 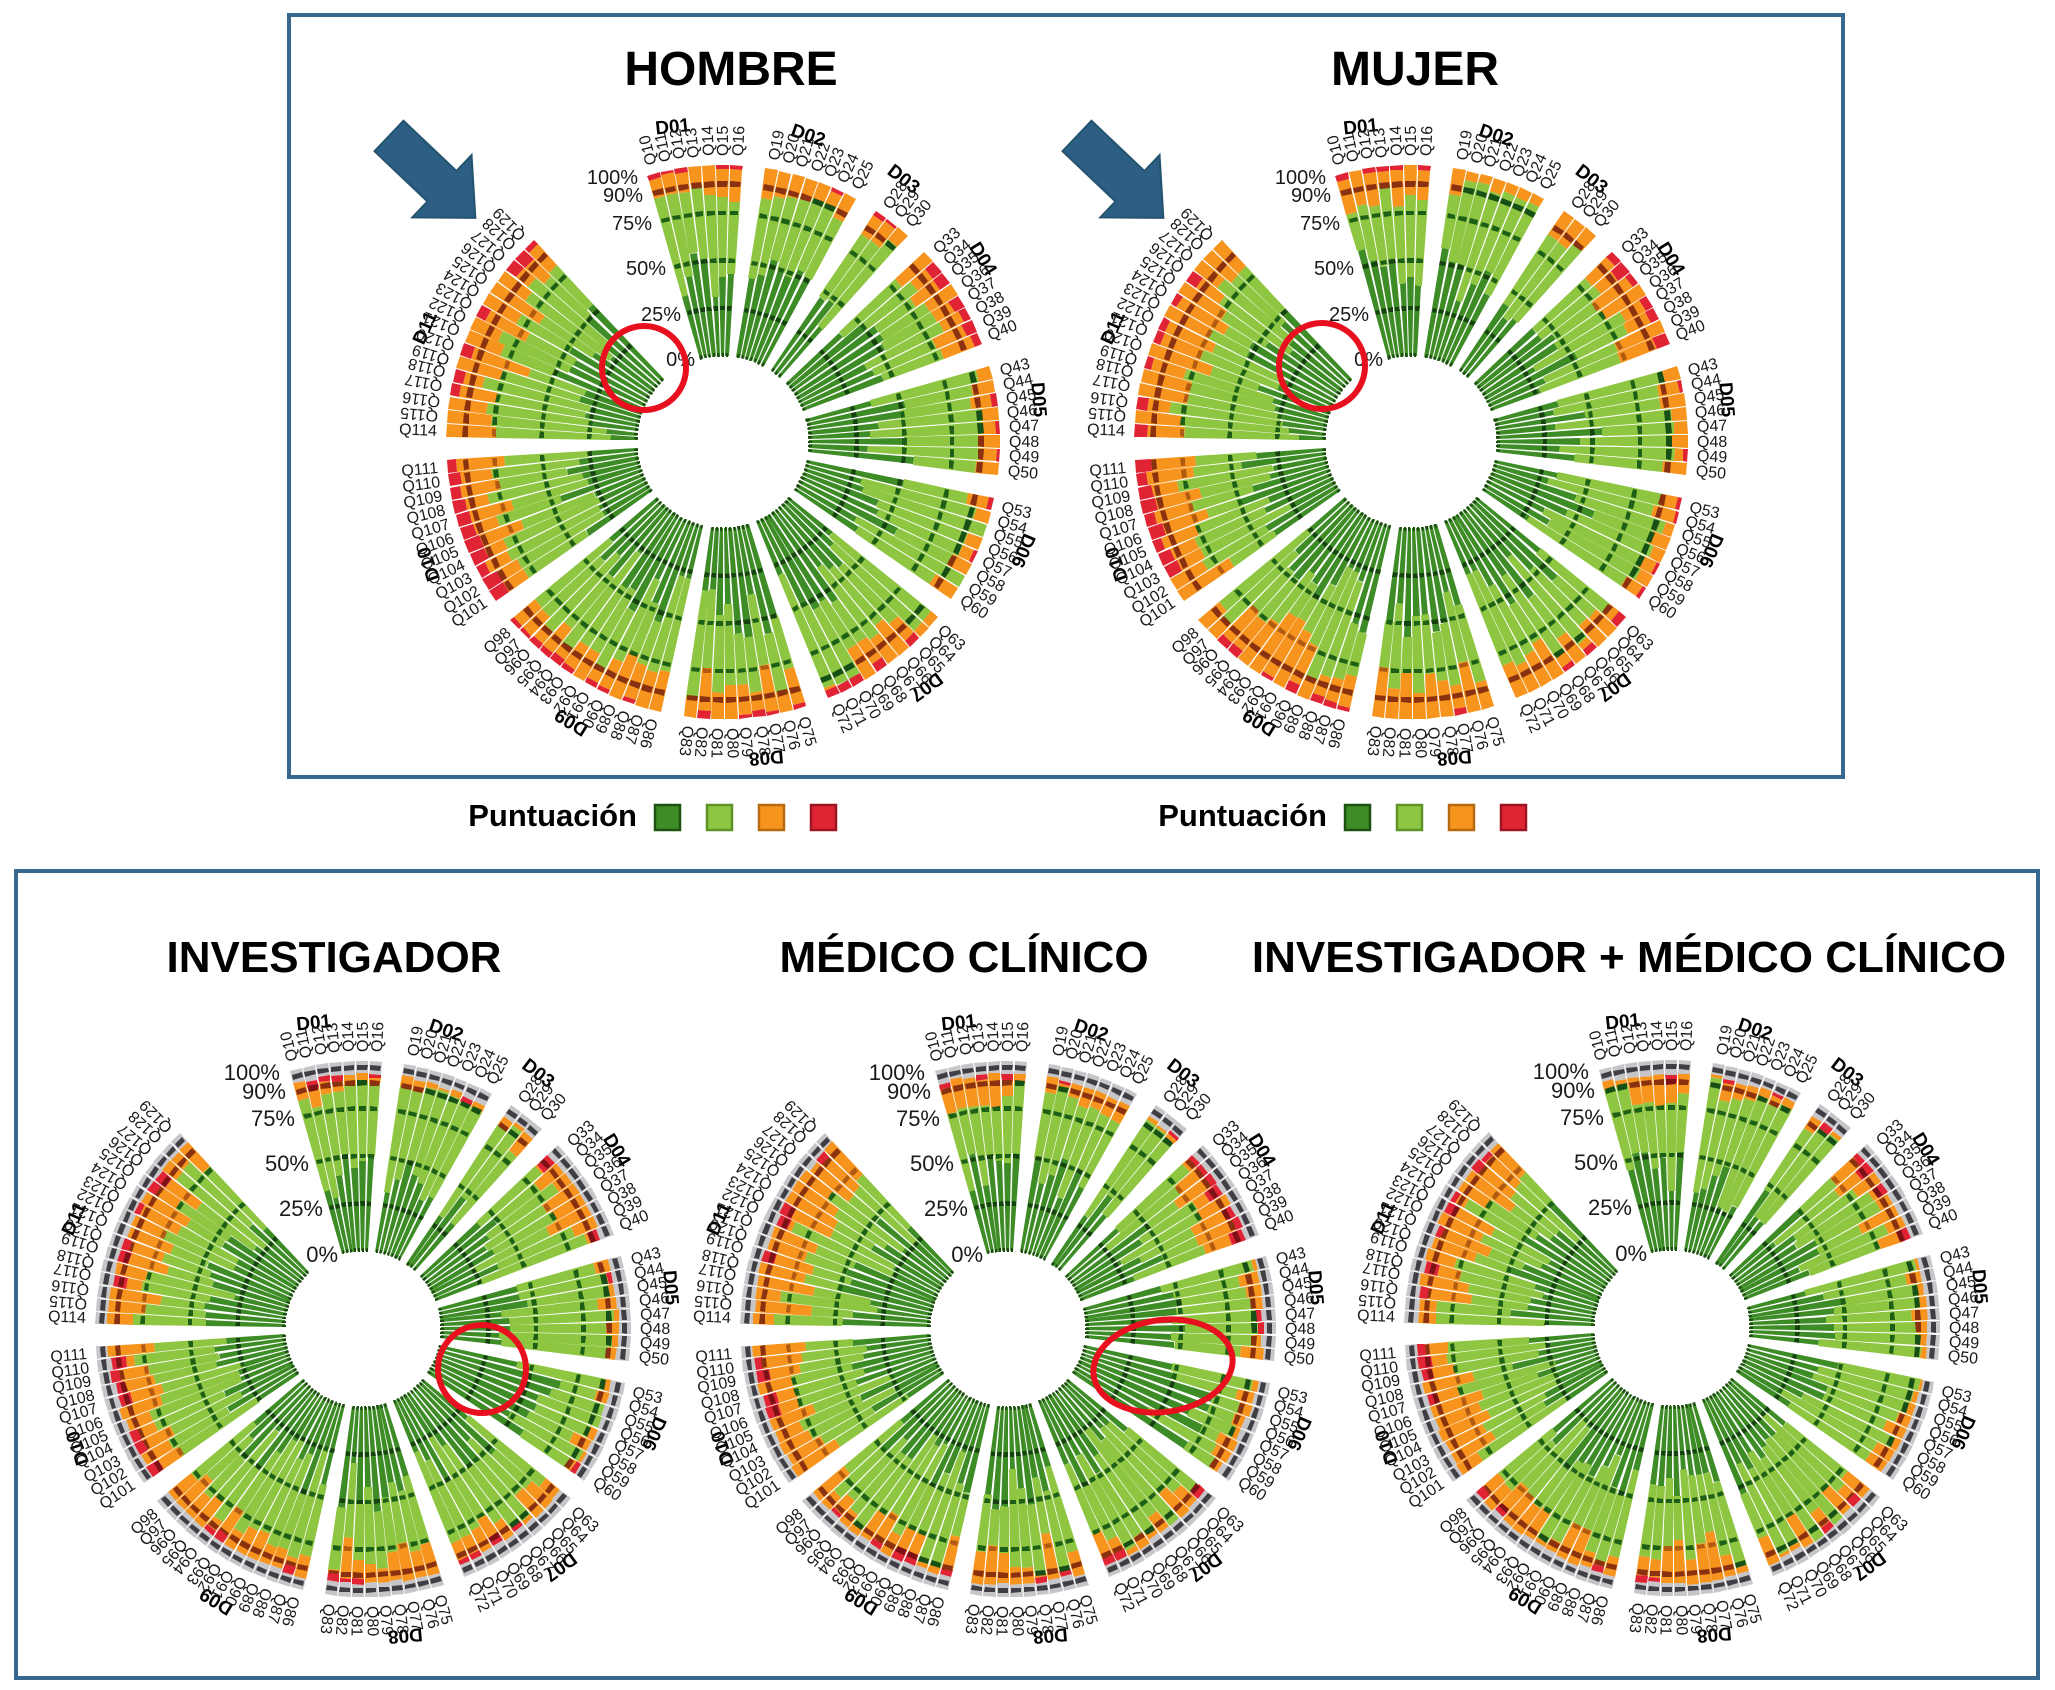 I want to click on svg-text: D01, so click(x=958, y=1023).